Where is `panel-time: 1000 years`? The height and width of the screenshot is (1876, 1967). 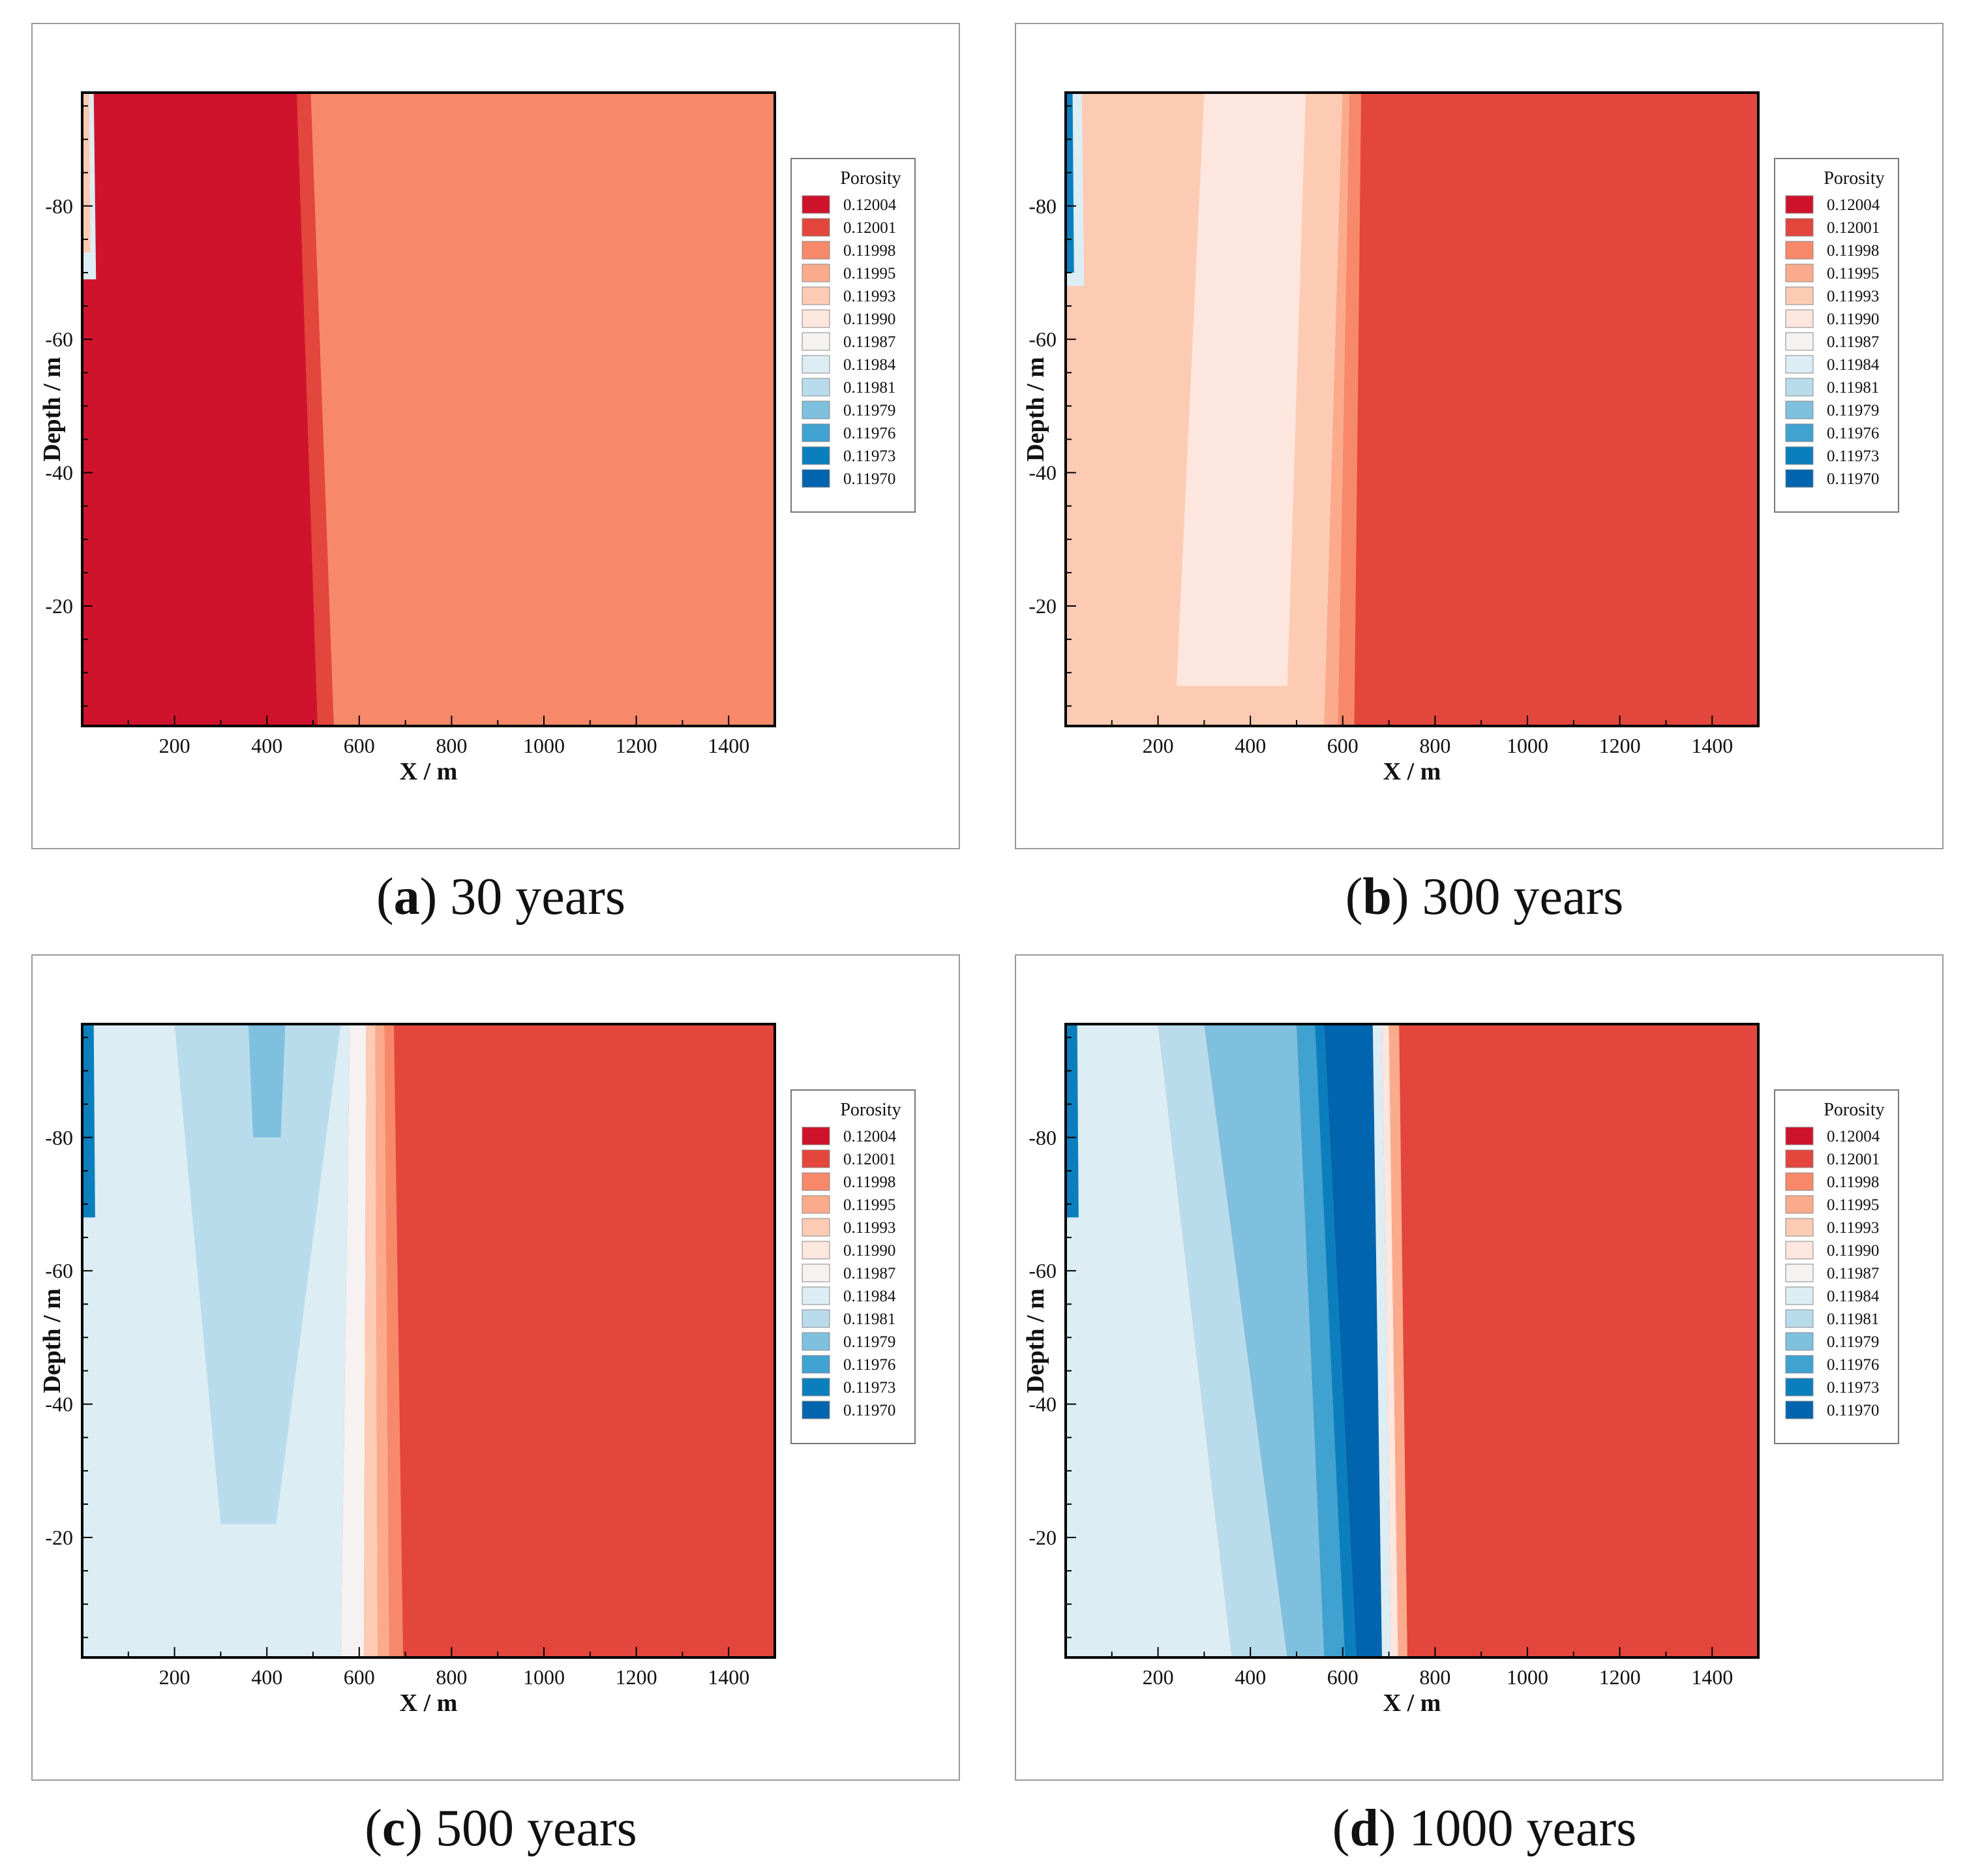 panel-time: 1000 years is located at coordinates (1523, 1828).